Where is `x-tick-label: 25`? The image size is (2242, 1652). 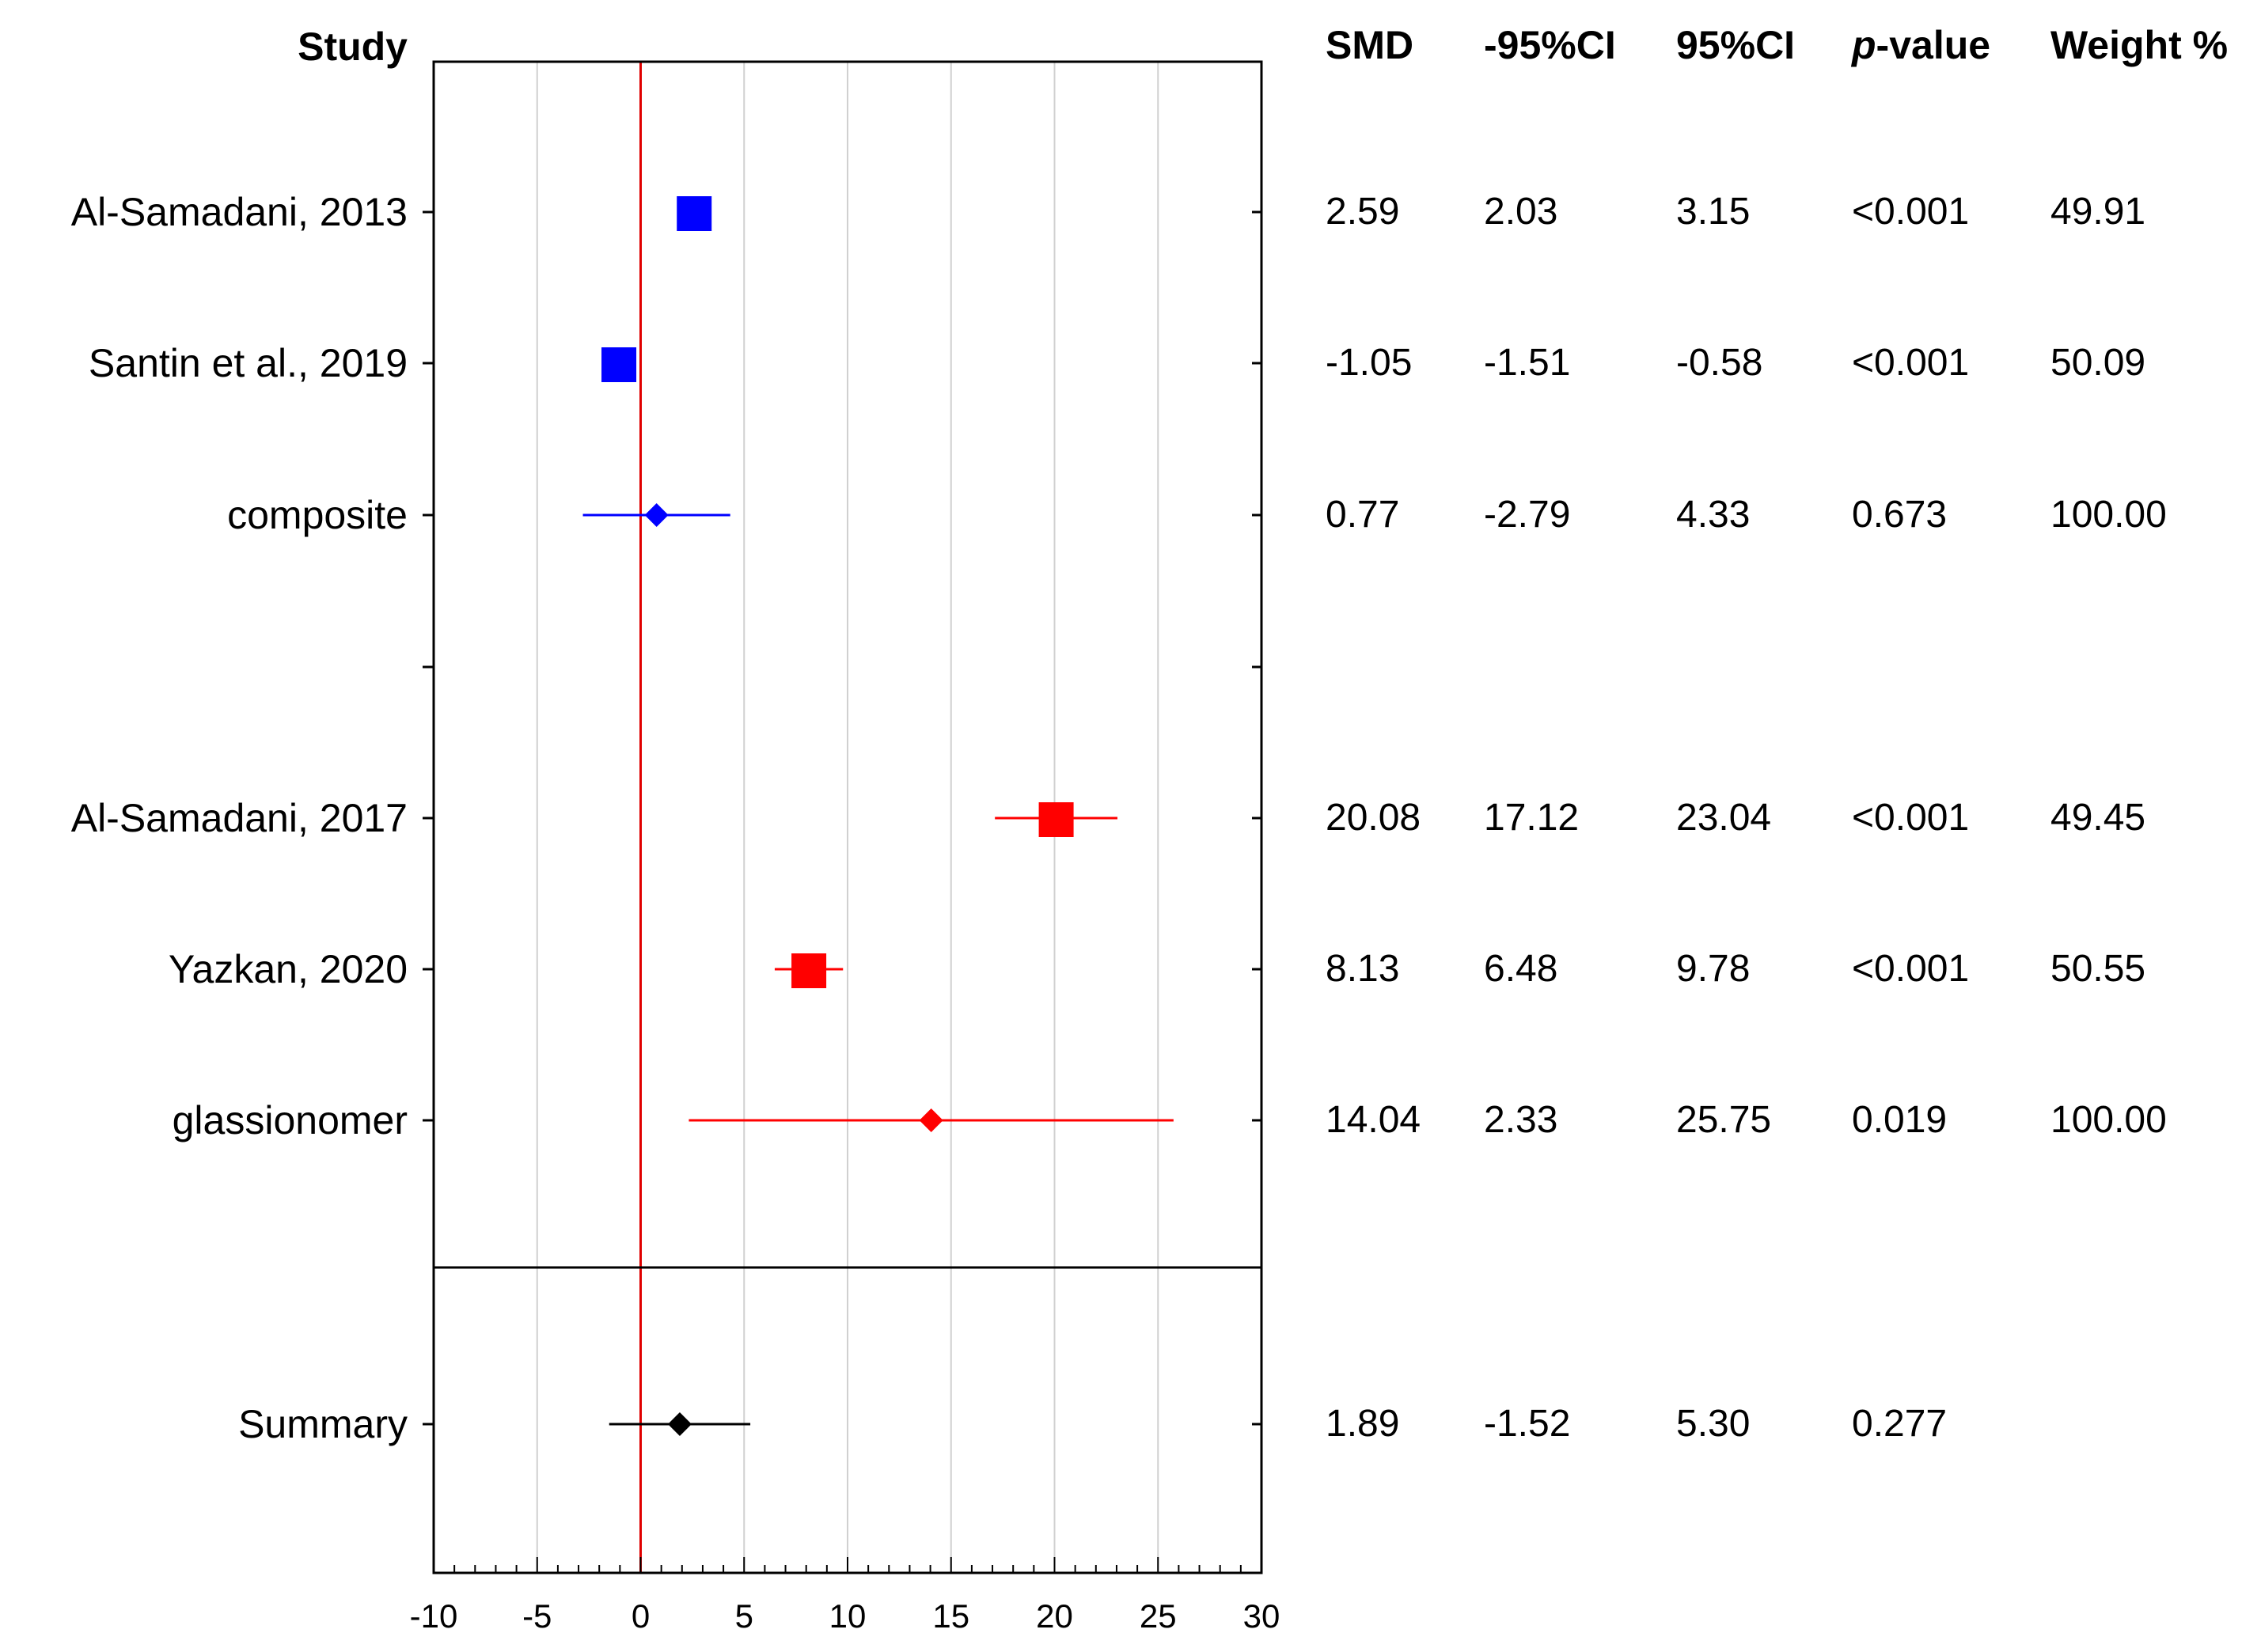 x-tick-label: 25 is located at coordinates (1158, 1616).